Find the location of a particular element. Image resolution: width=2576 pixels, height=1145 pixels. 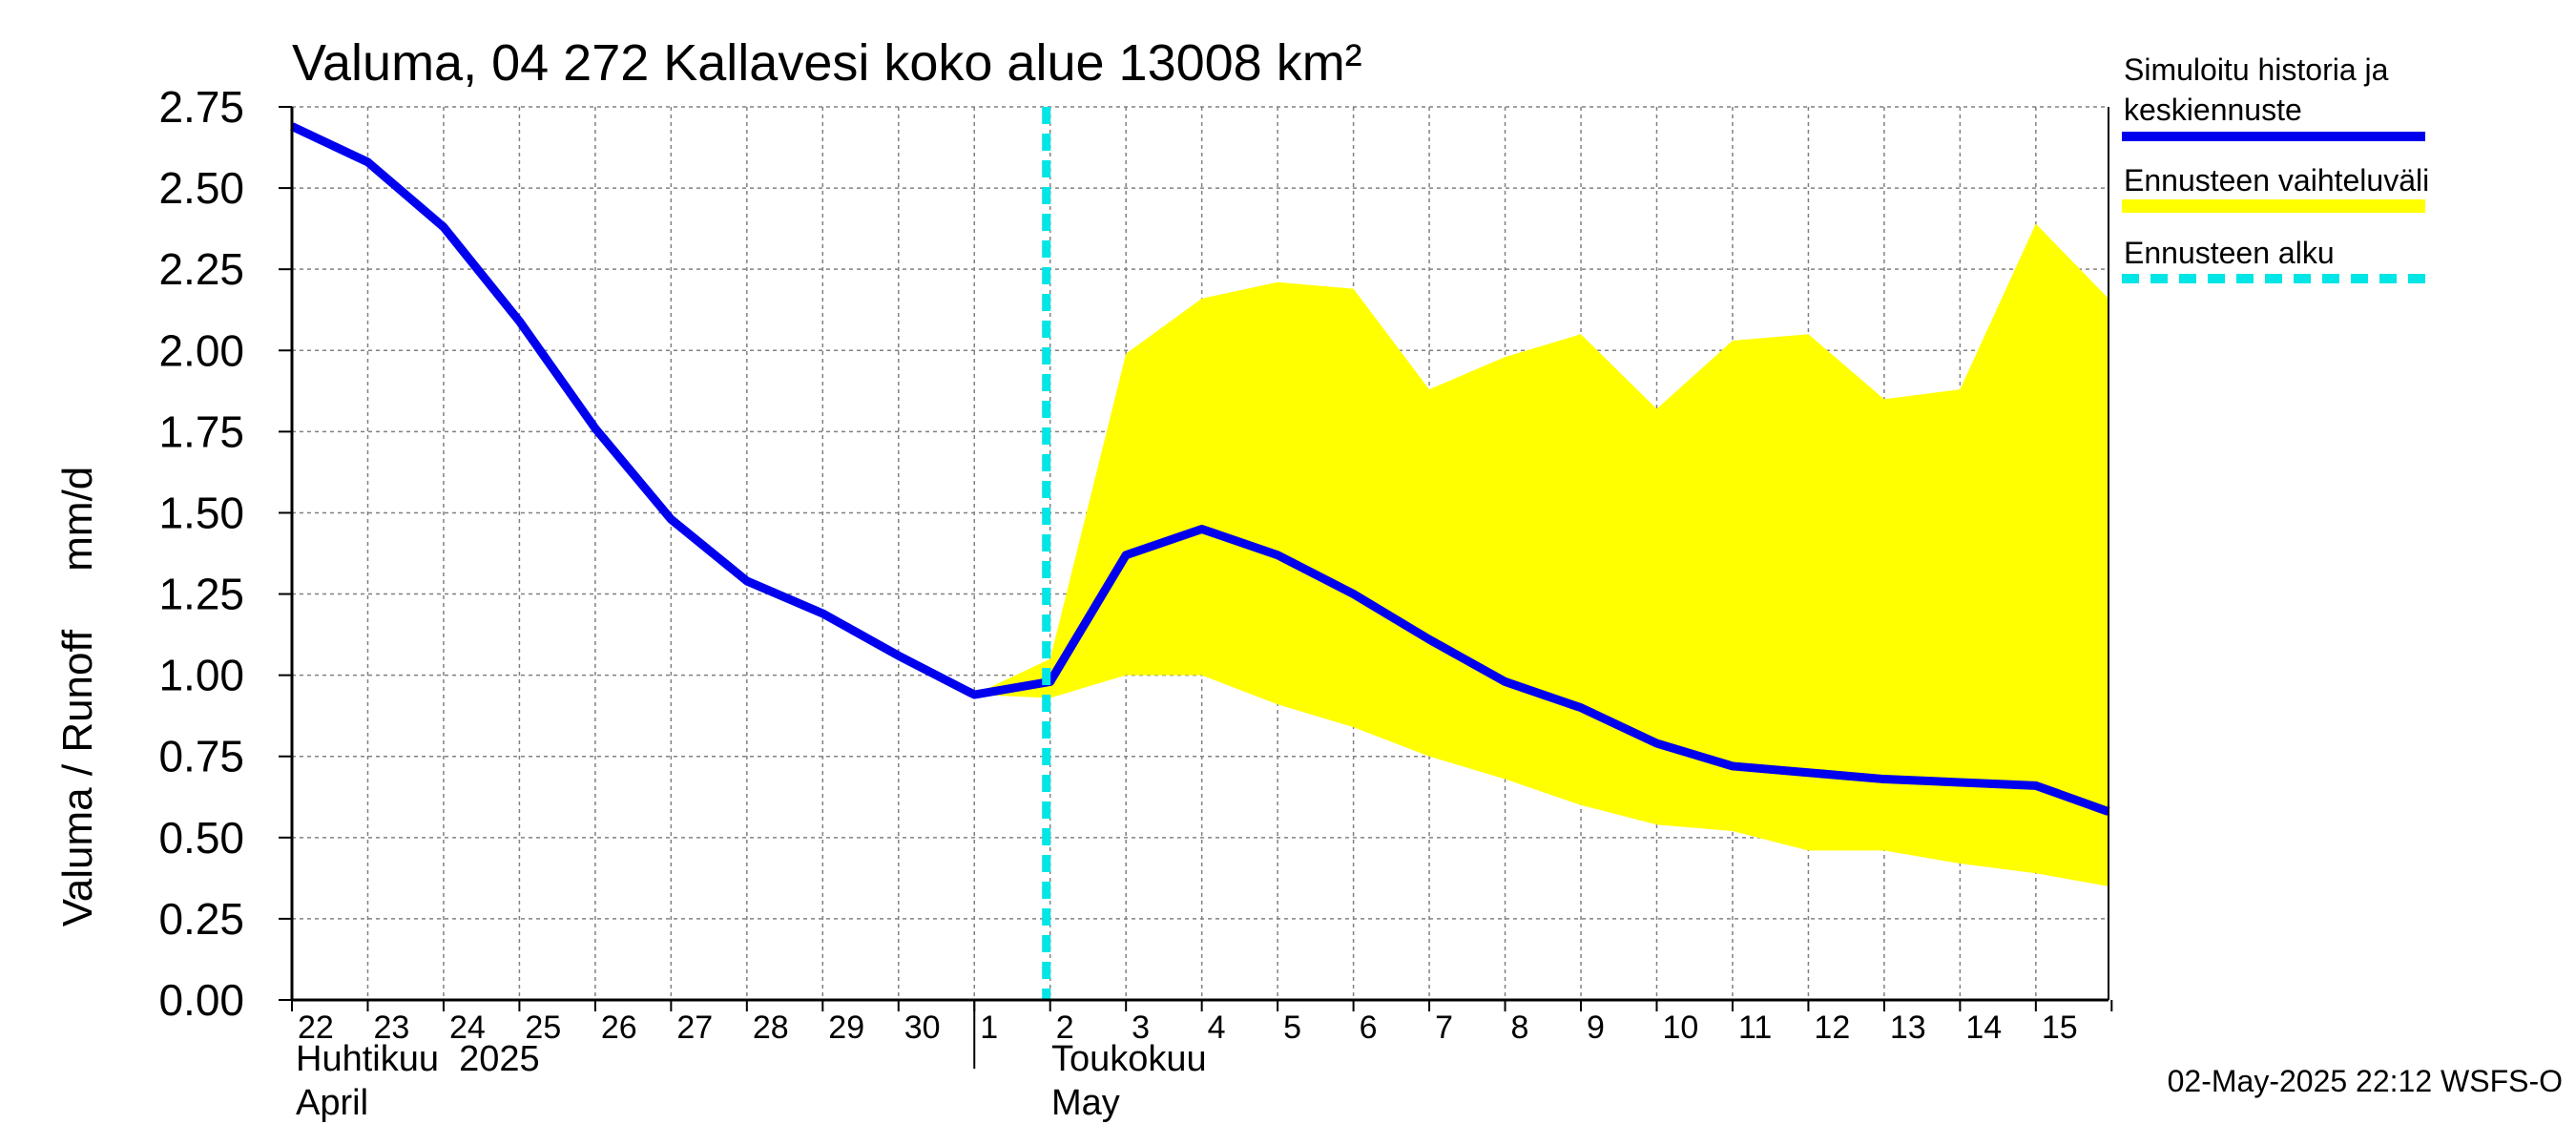

x-tick-labels: 22 23 24 25 26 27 28 29 30 1 2 3 4 5 6 7 8 9 10 11 12 13 14 15 is located at coordinates (1188, 1028).